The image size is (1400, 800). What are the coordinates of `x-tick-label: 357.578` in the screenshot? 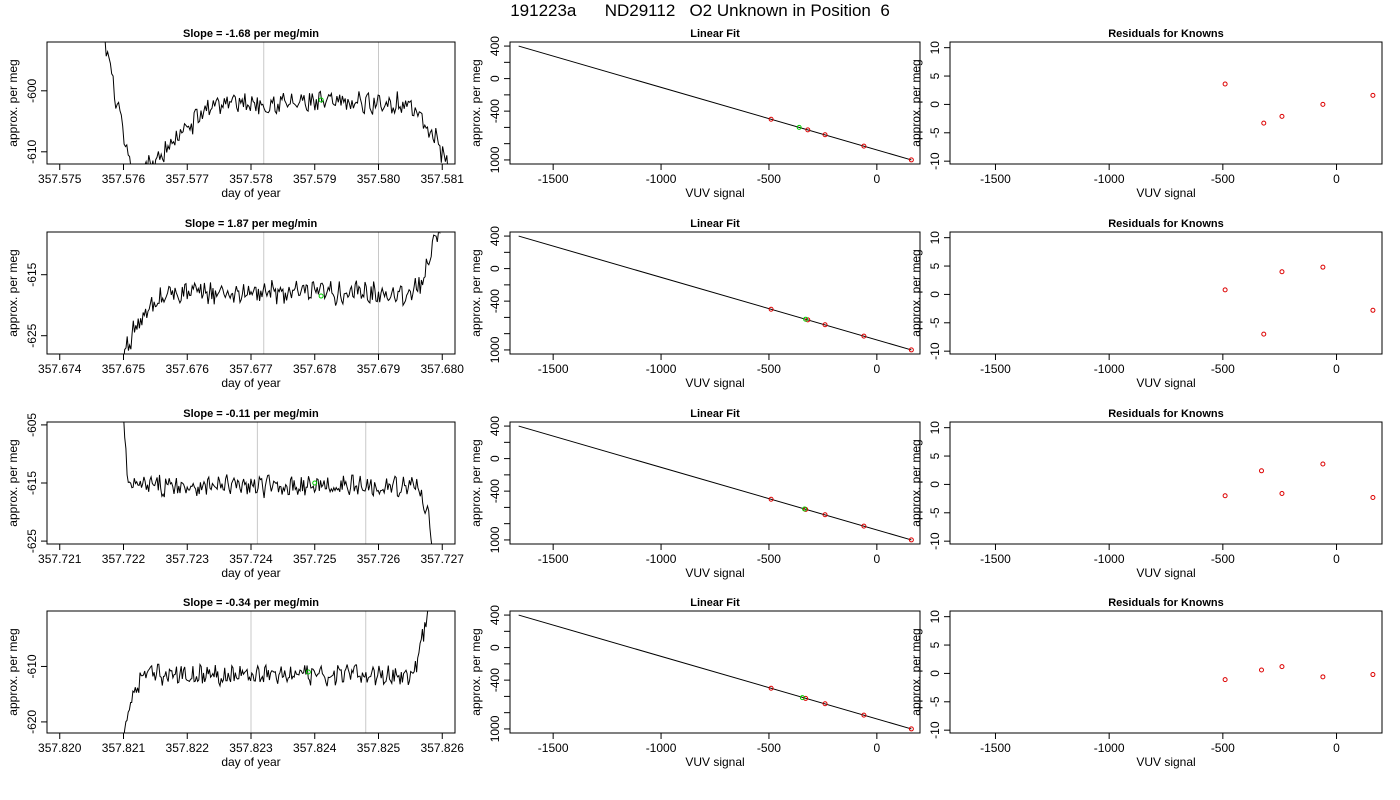 It's located at (251, 179).